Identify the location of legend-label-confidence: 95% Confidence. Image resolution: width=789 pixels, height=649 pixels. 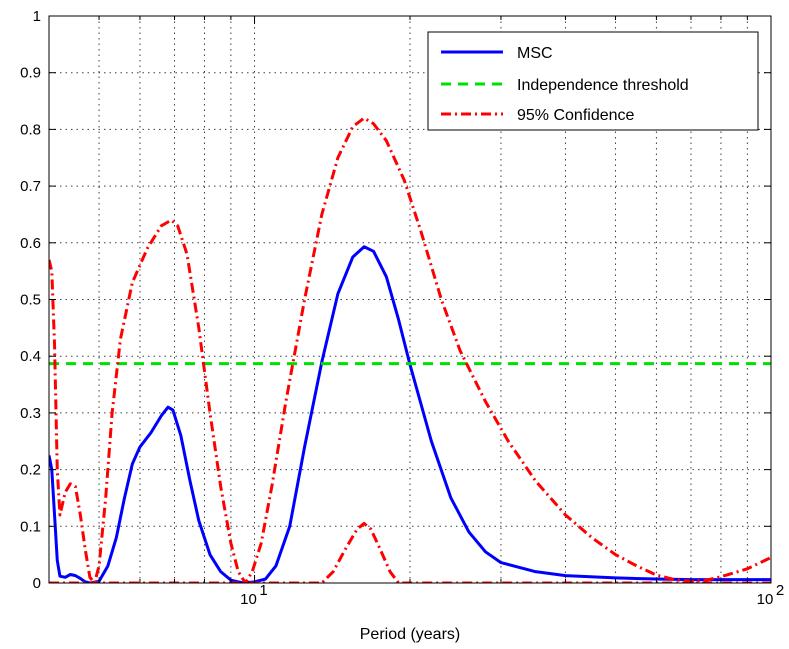
(576, 115).